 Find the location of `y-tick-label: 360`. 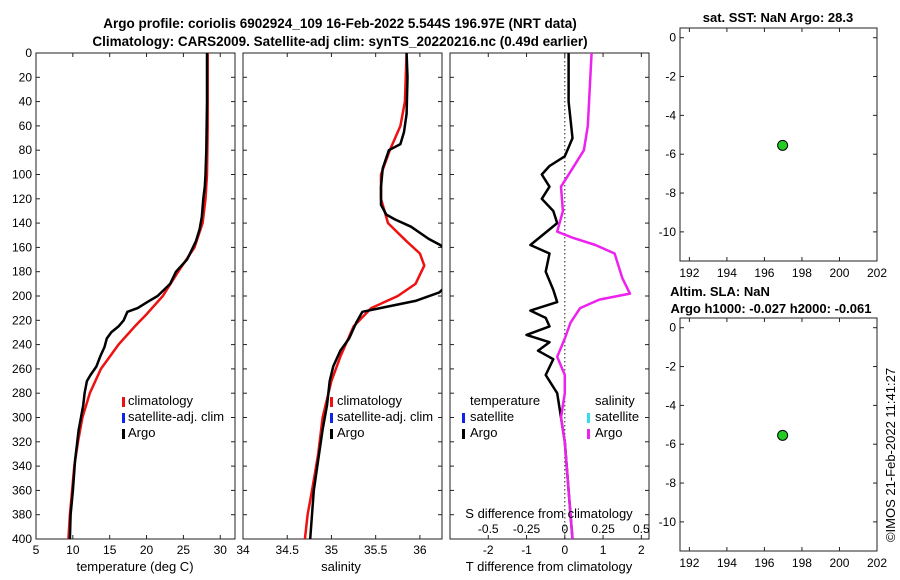

y-tick-label: 360 is located at coordinates (22, 490).